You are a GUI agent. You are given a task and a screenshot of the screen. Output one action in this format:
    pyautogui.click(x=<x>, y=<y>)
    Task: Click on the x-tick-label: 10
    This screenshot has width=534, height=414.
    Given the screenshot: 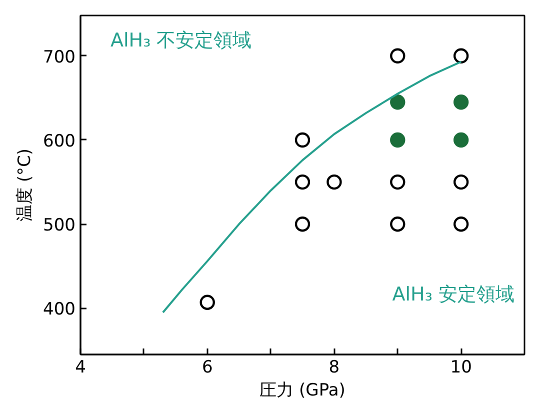 What is the action you would take?
    pyautogui.click(x=461, y=368)
    